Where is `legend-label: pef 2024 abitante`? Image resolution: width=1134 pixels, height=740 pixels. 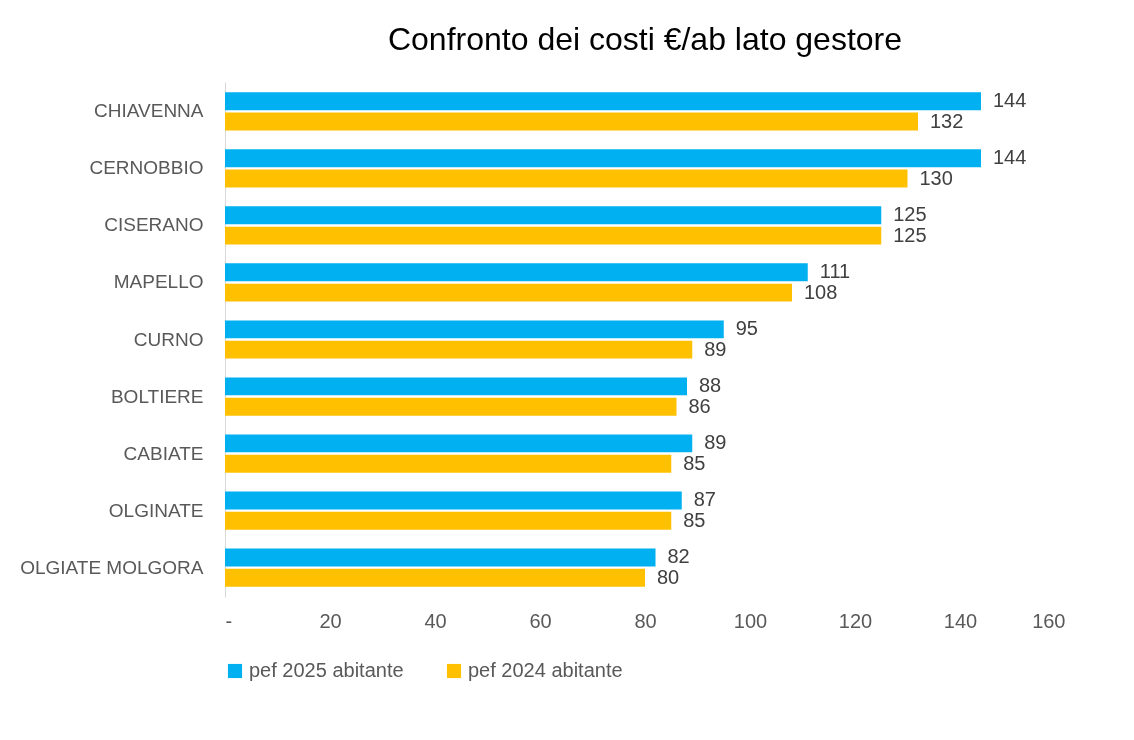 legend-label: pef 2024 abitante is located at coordinates (545, 670).